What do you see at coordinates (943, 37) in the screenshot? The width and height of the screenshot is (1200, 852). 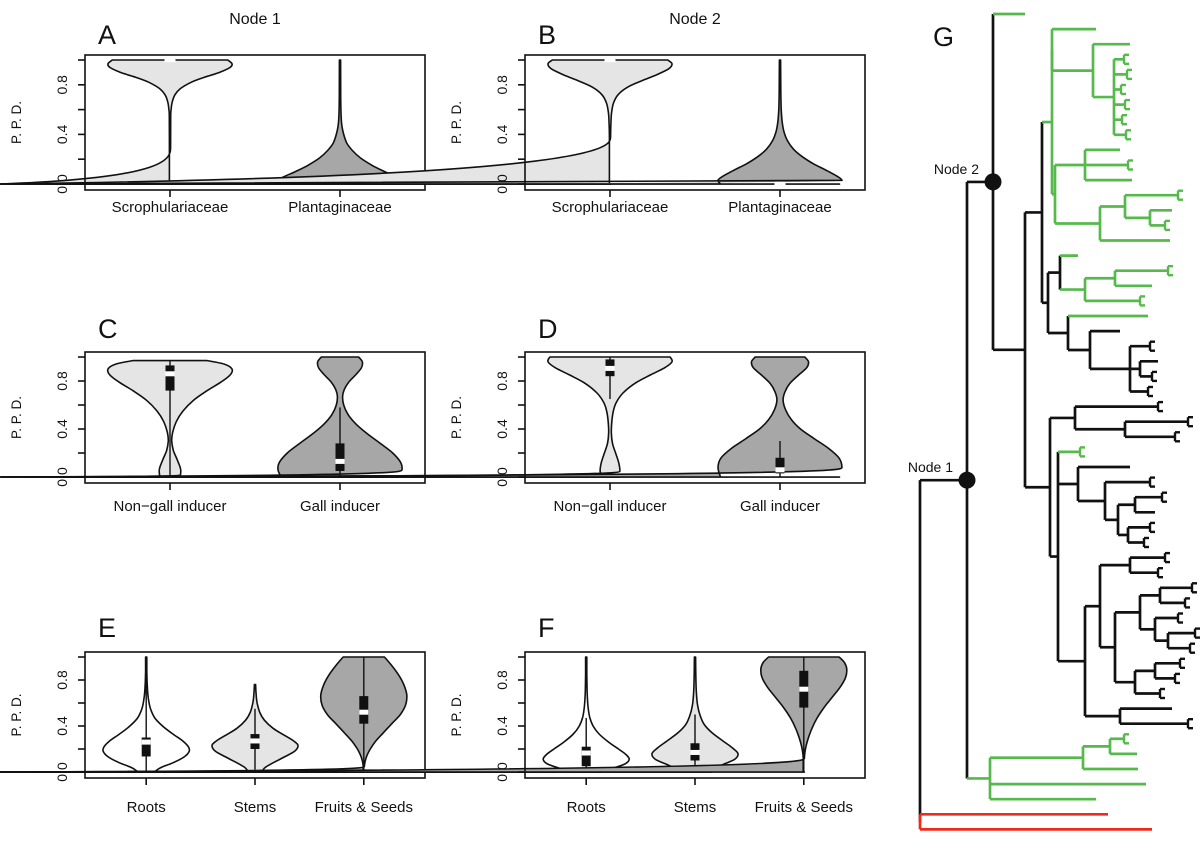 I see `panel-letter-g: G` at bounding box center [943, 37].